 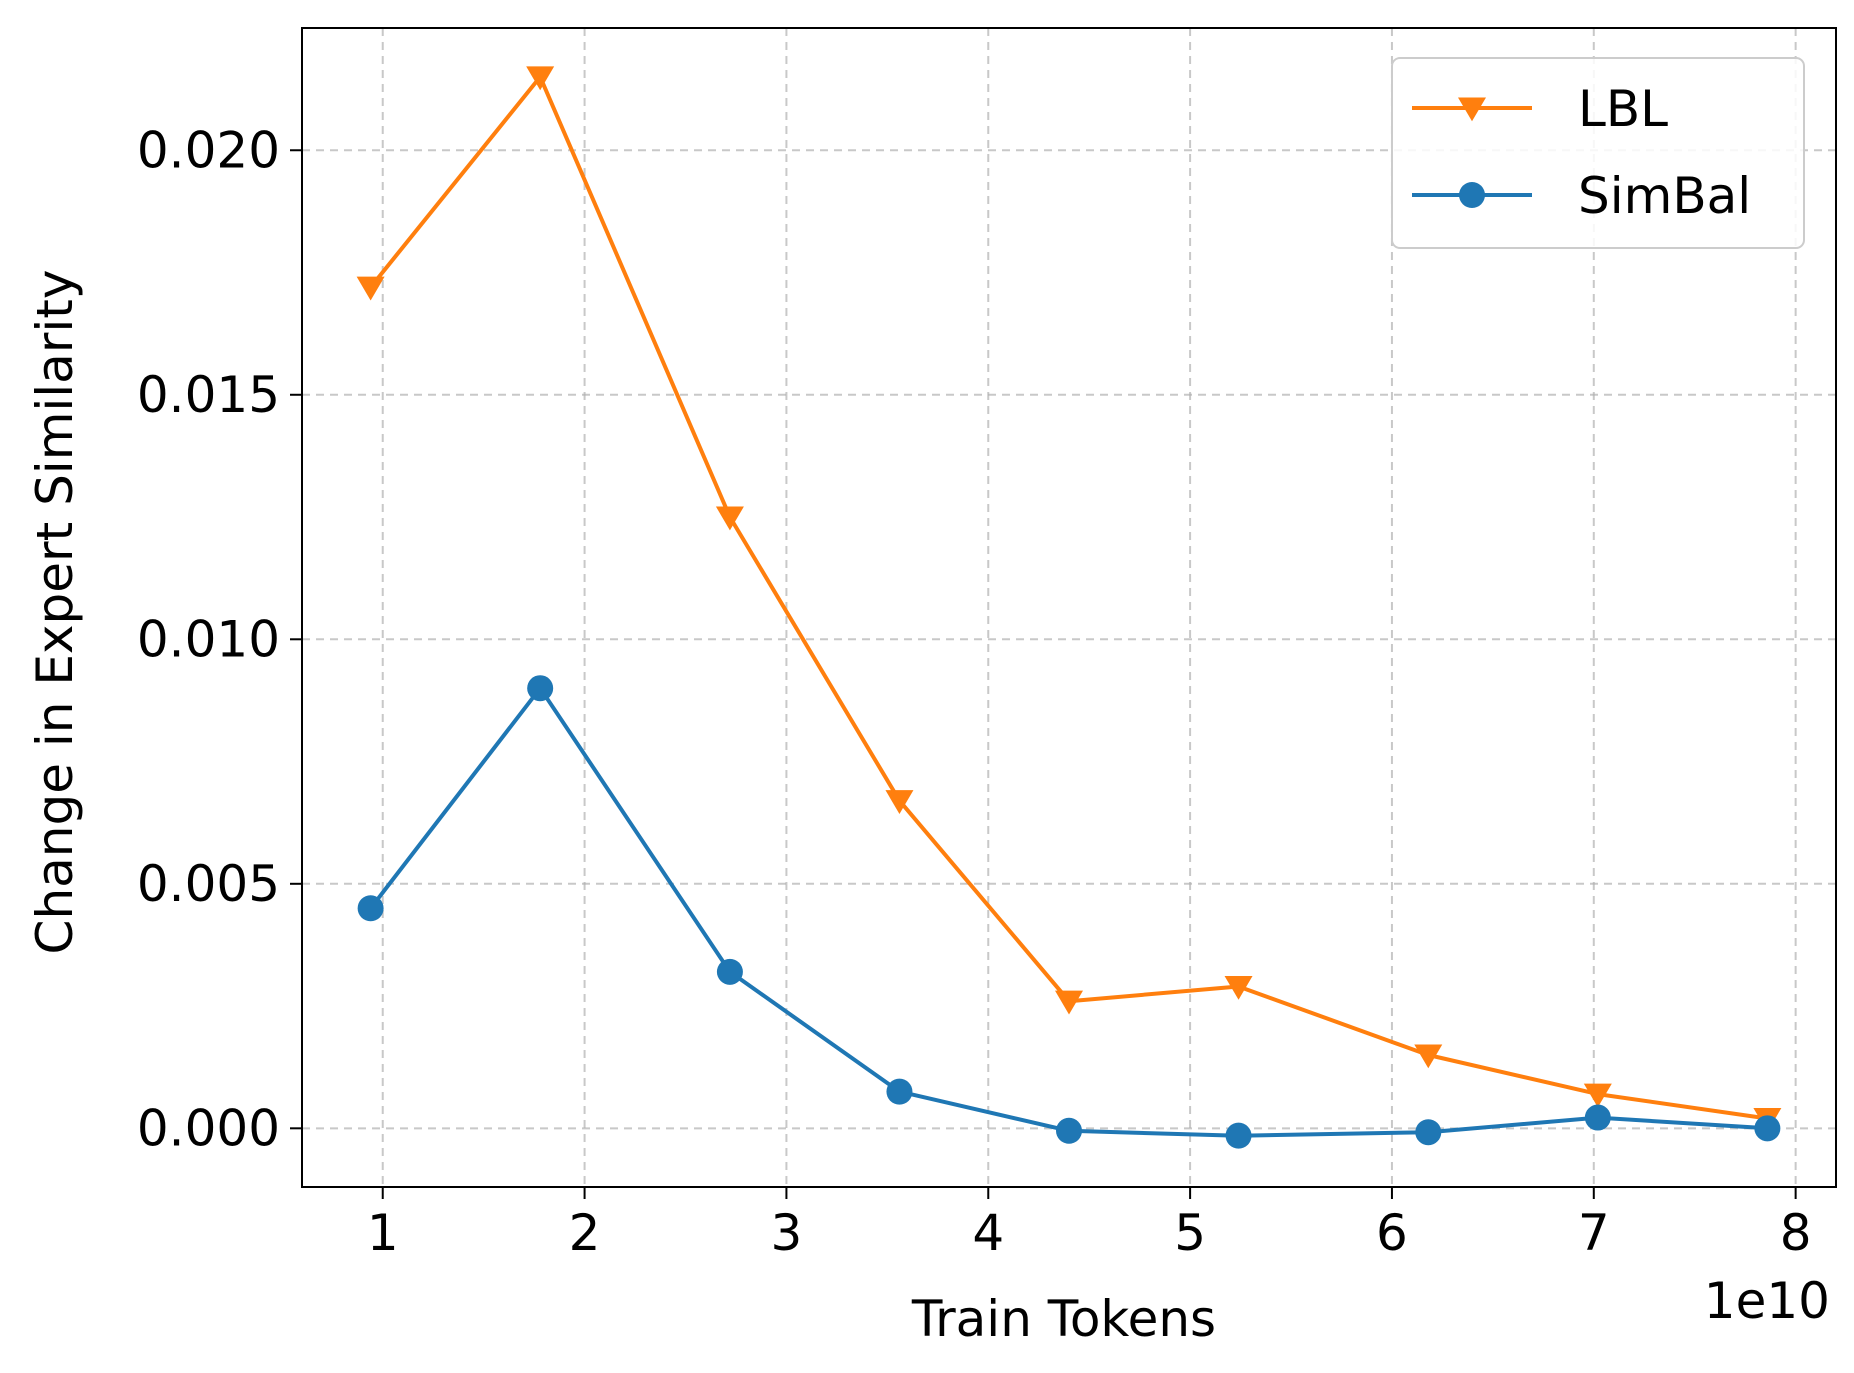 What do you see at coordinates (1540, 109) in the screenshot?
I see `legend-entry-lbl: LBL` at bounding box center [1540, 109].